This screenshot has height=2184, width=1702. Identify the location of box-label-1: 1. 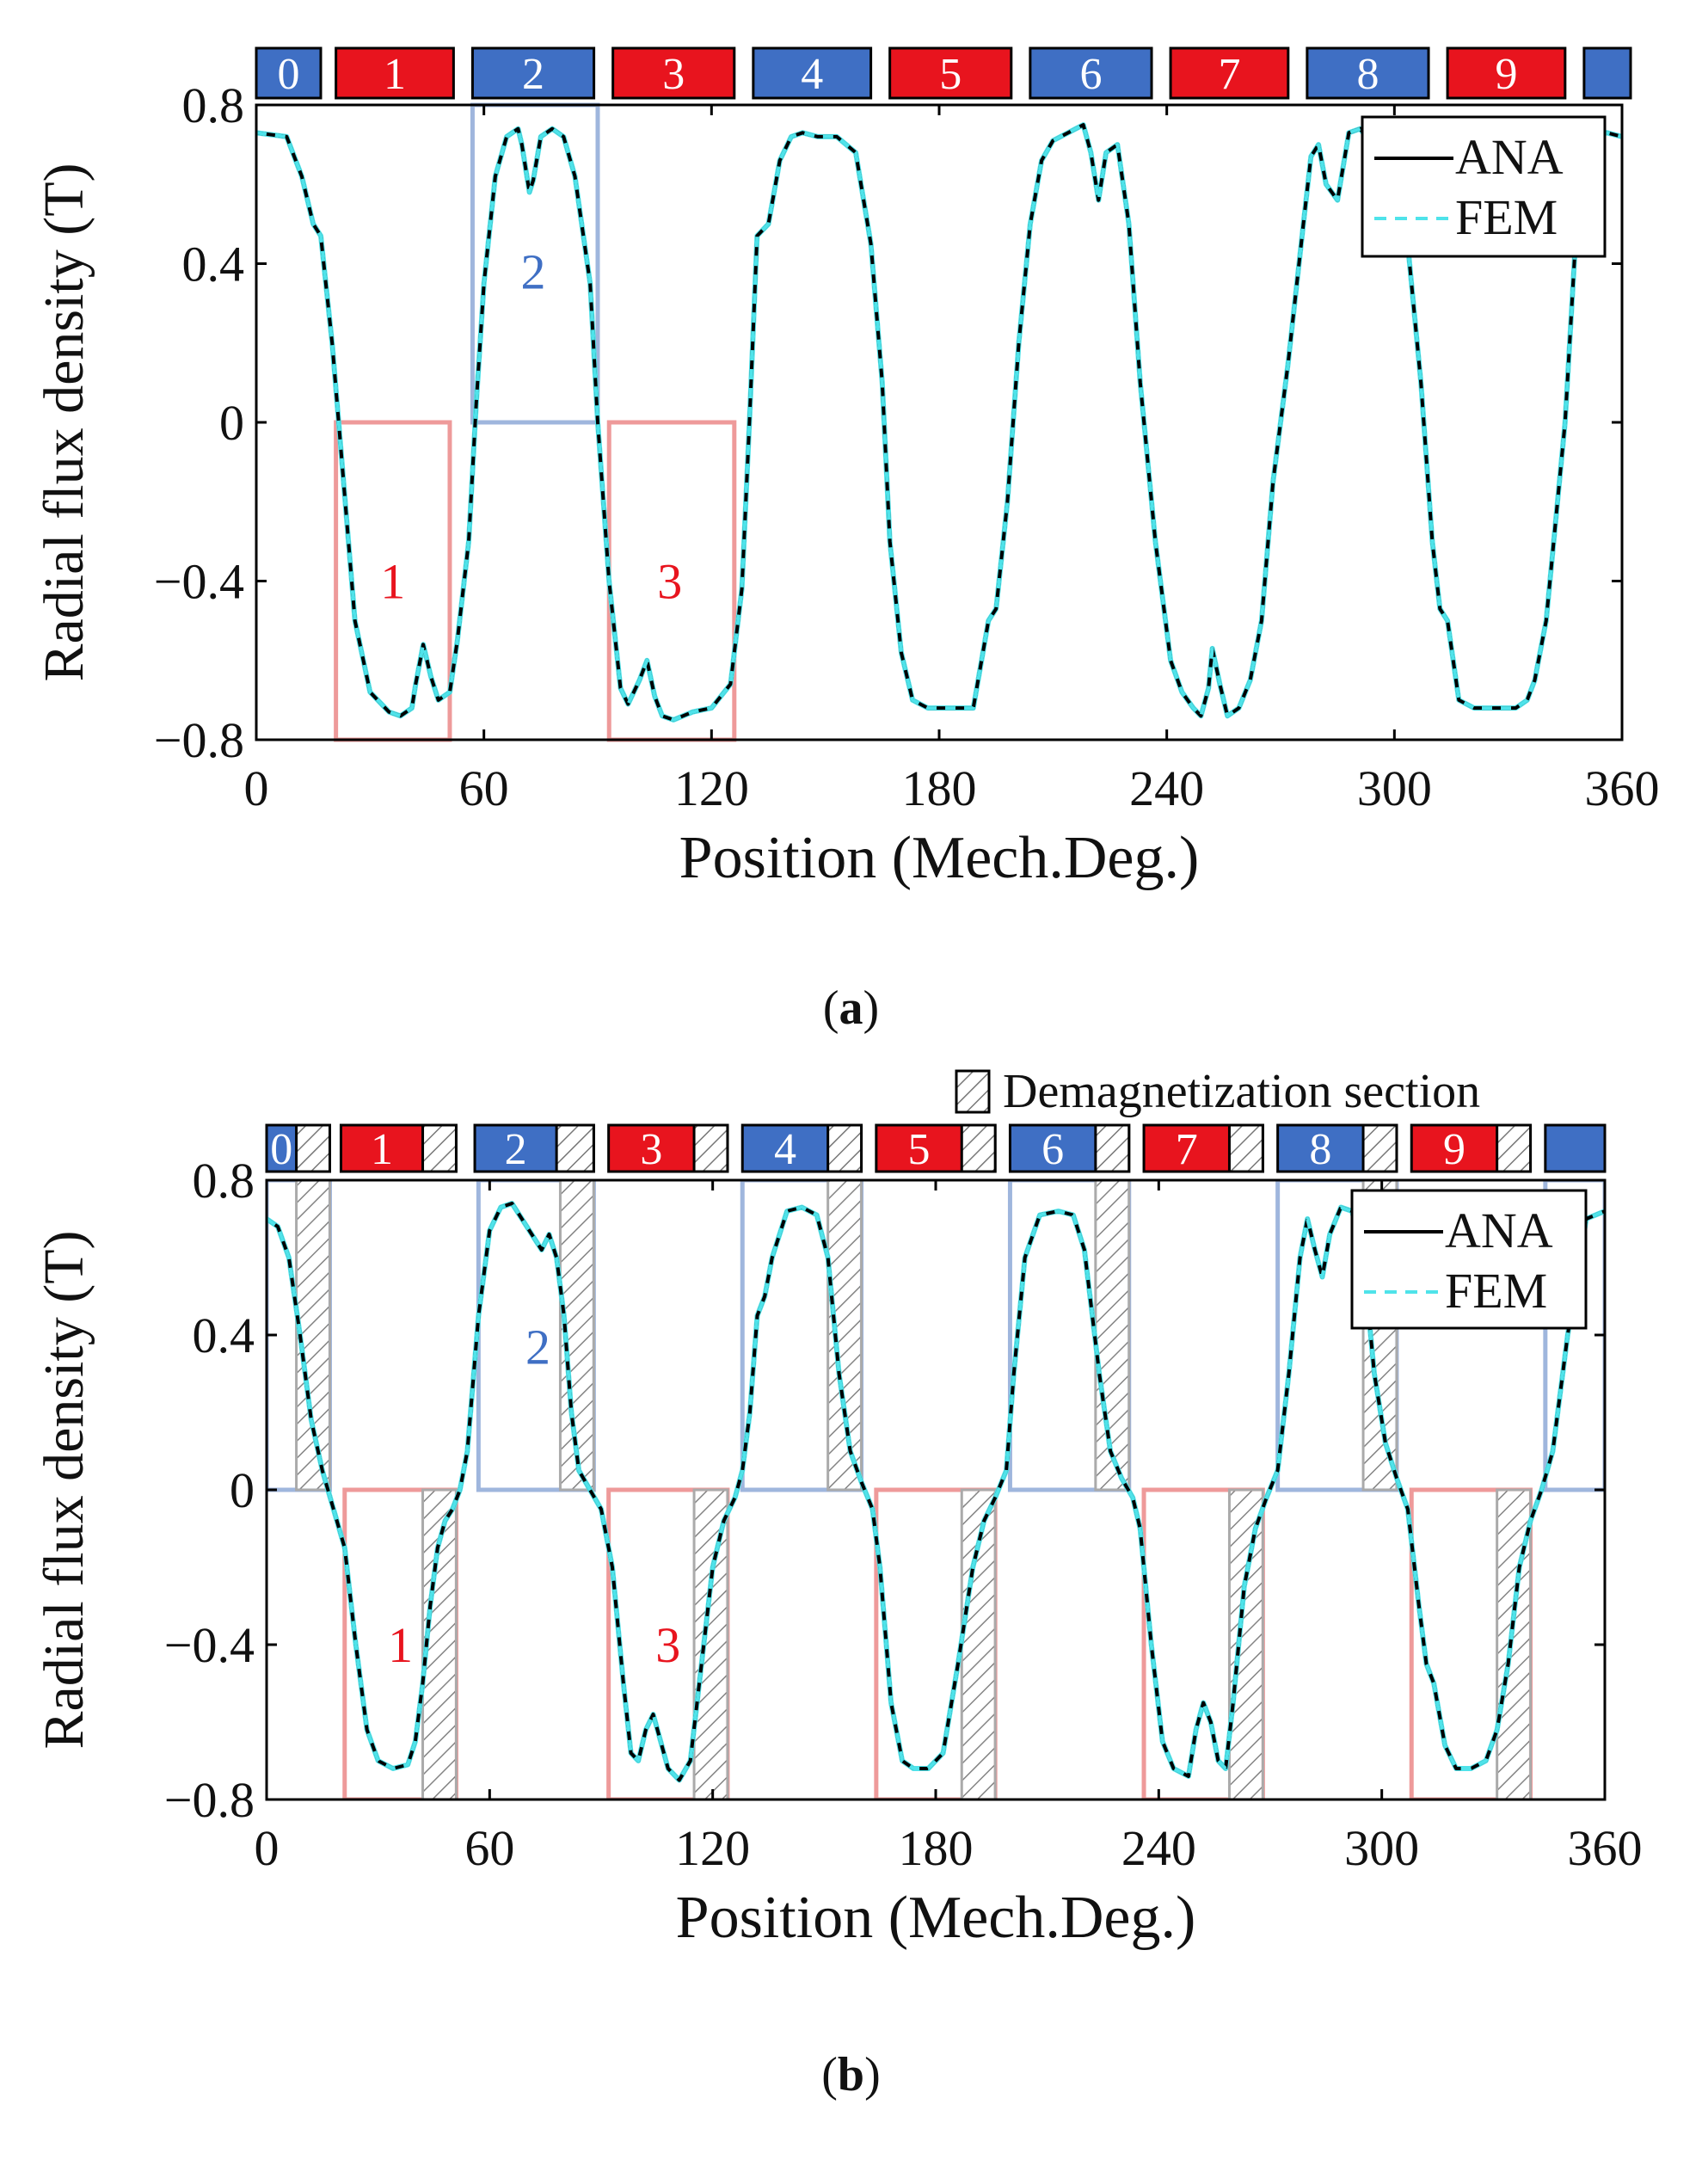
(400, 1645).